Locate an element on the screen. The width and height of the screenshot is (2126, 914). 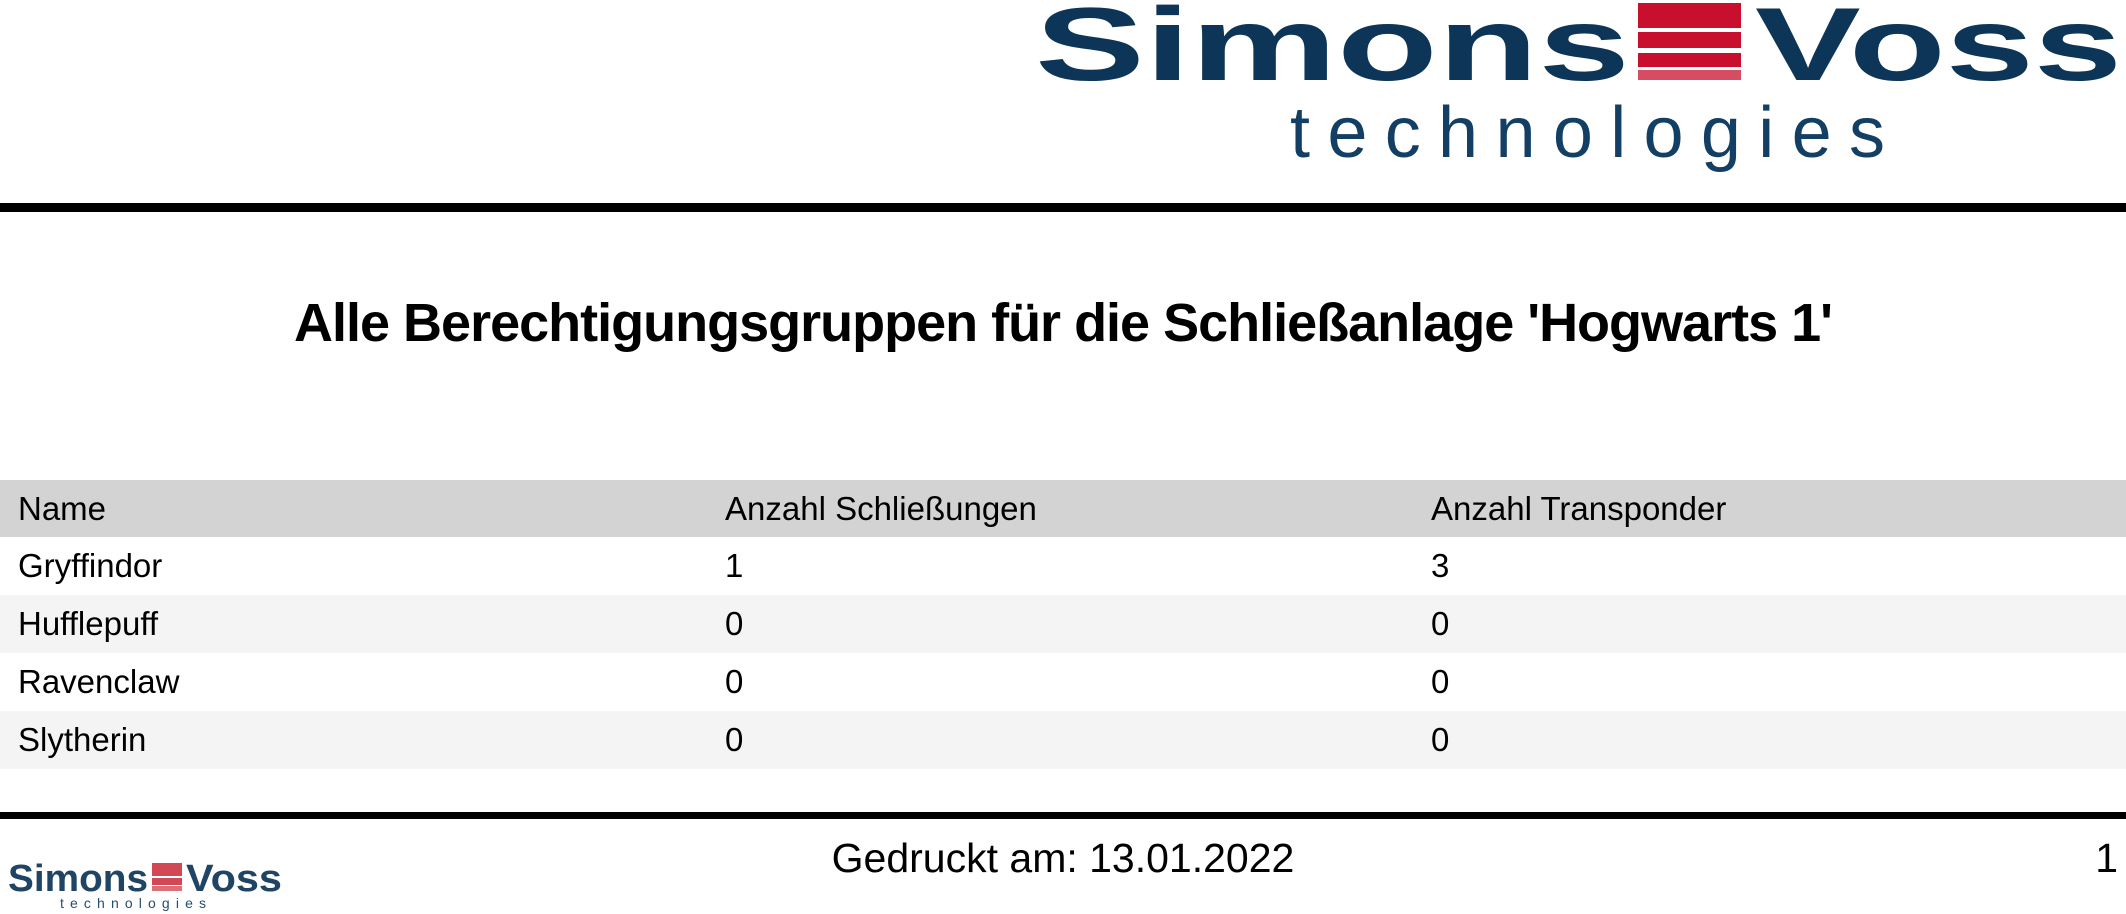
footer-logo-word-simons: Simons is located at coordinates (78, 879).